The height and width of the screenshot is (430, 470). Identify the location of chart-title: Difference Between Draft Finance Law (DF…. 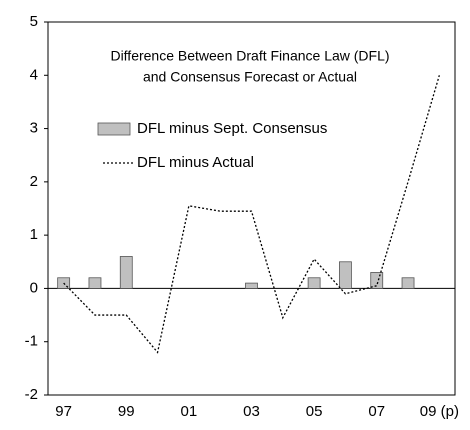
(249, 56).